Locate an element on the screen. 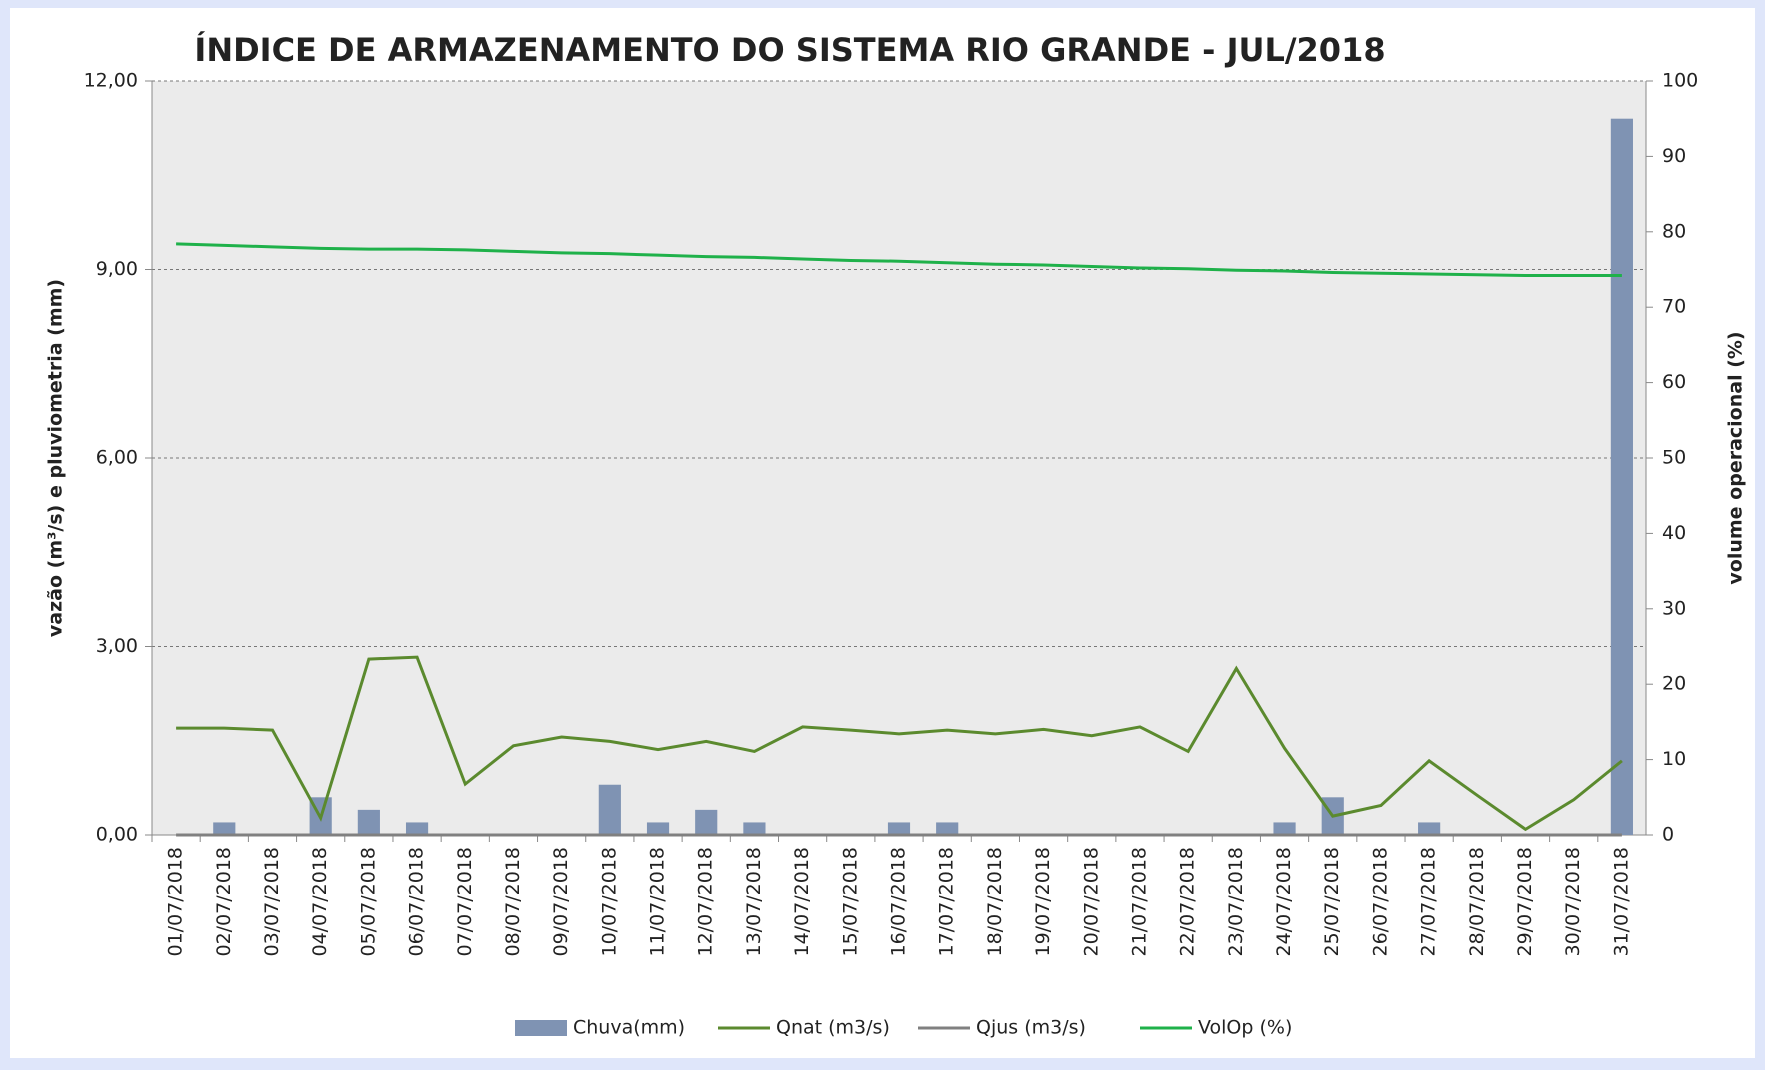  y-tick-label: 3,00 is located at coordinates (117, 646).